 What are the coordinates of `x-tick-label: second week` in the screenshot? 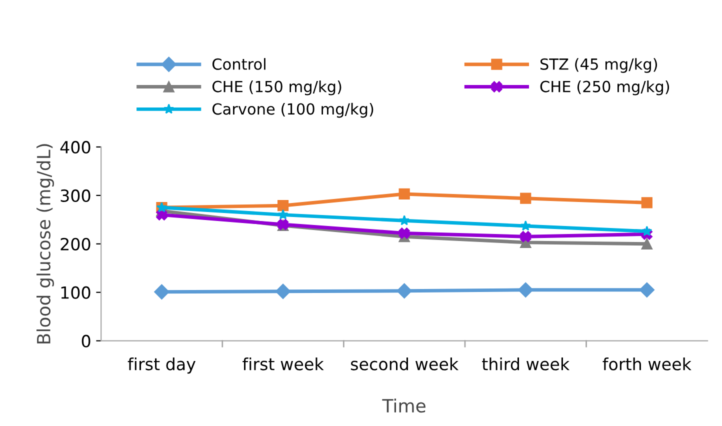 It's located at (404, 363).